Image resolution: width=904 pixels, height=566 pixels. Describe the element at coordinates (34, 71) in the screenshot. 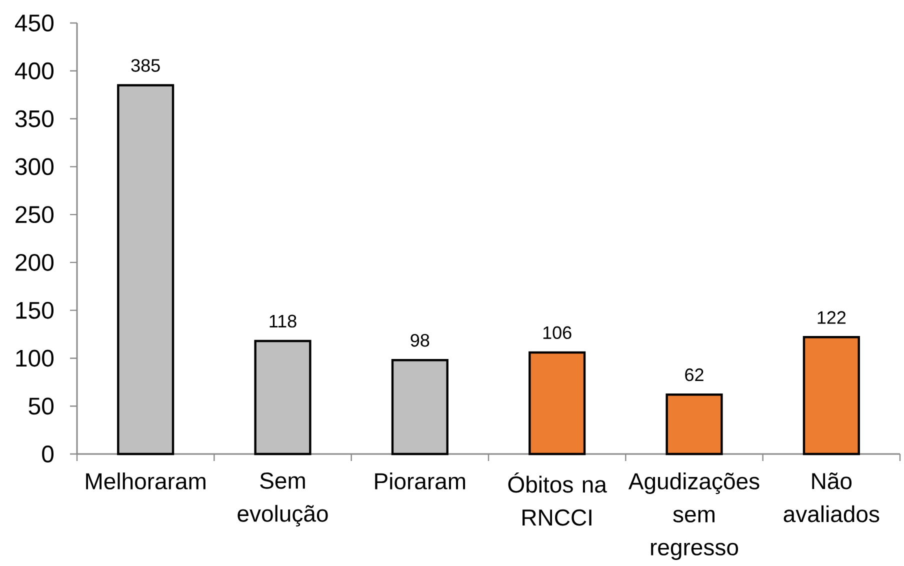

I see `y-tick-label: 400` at that location.